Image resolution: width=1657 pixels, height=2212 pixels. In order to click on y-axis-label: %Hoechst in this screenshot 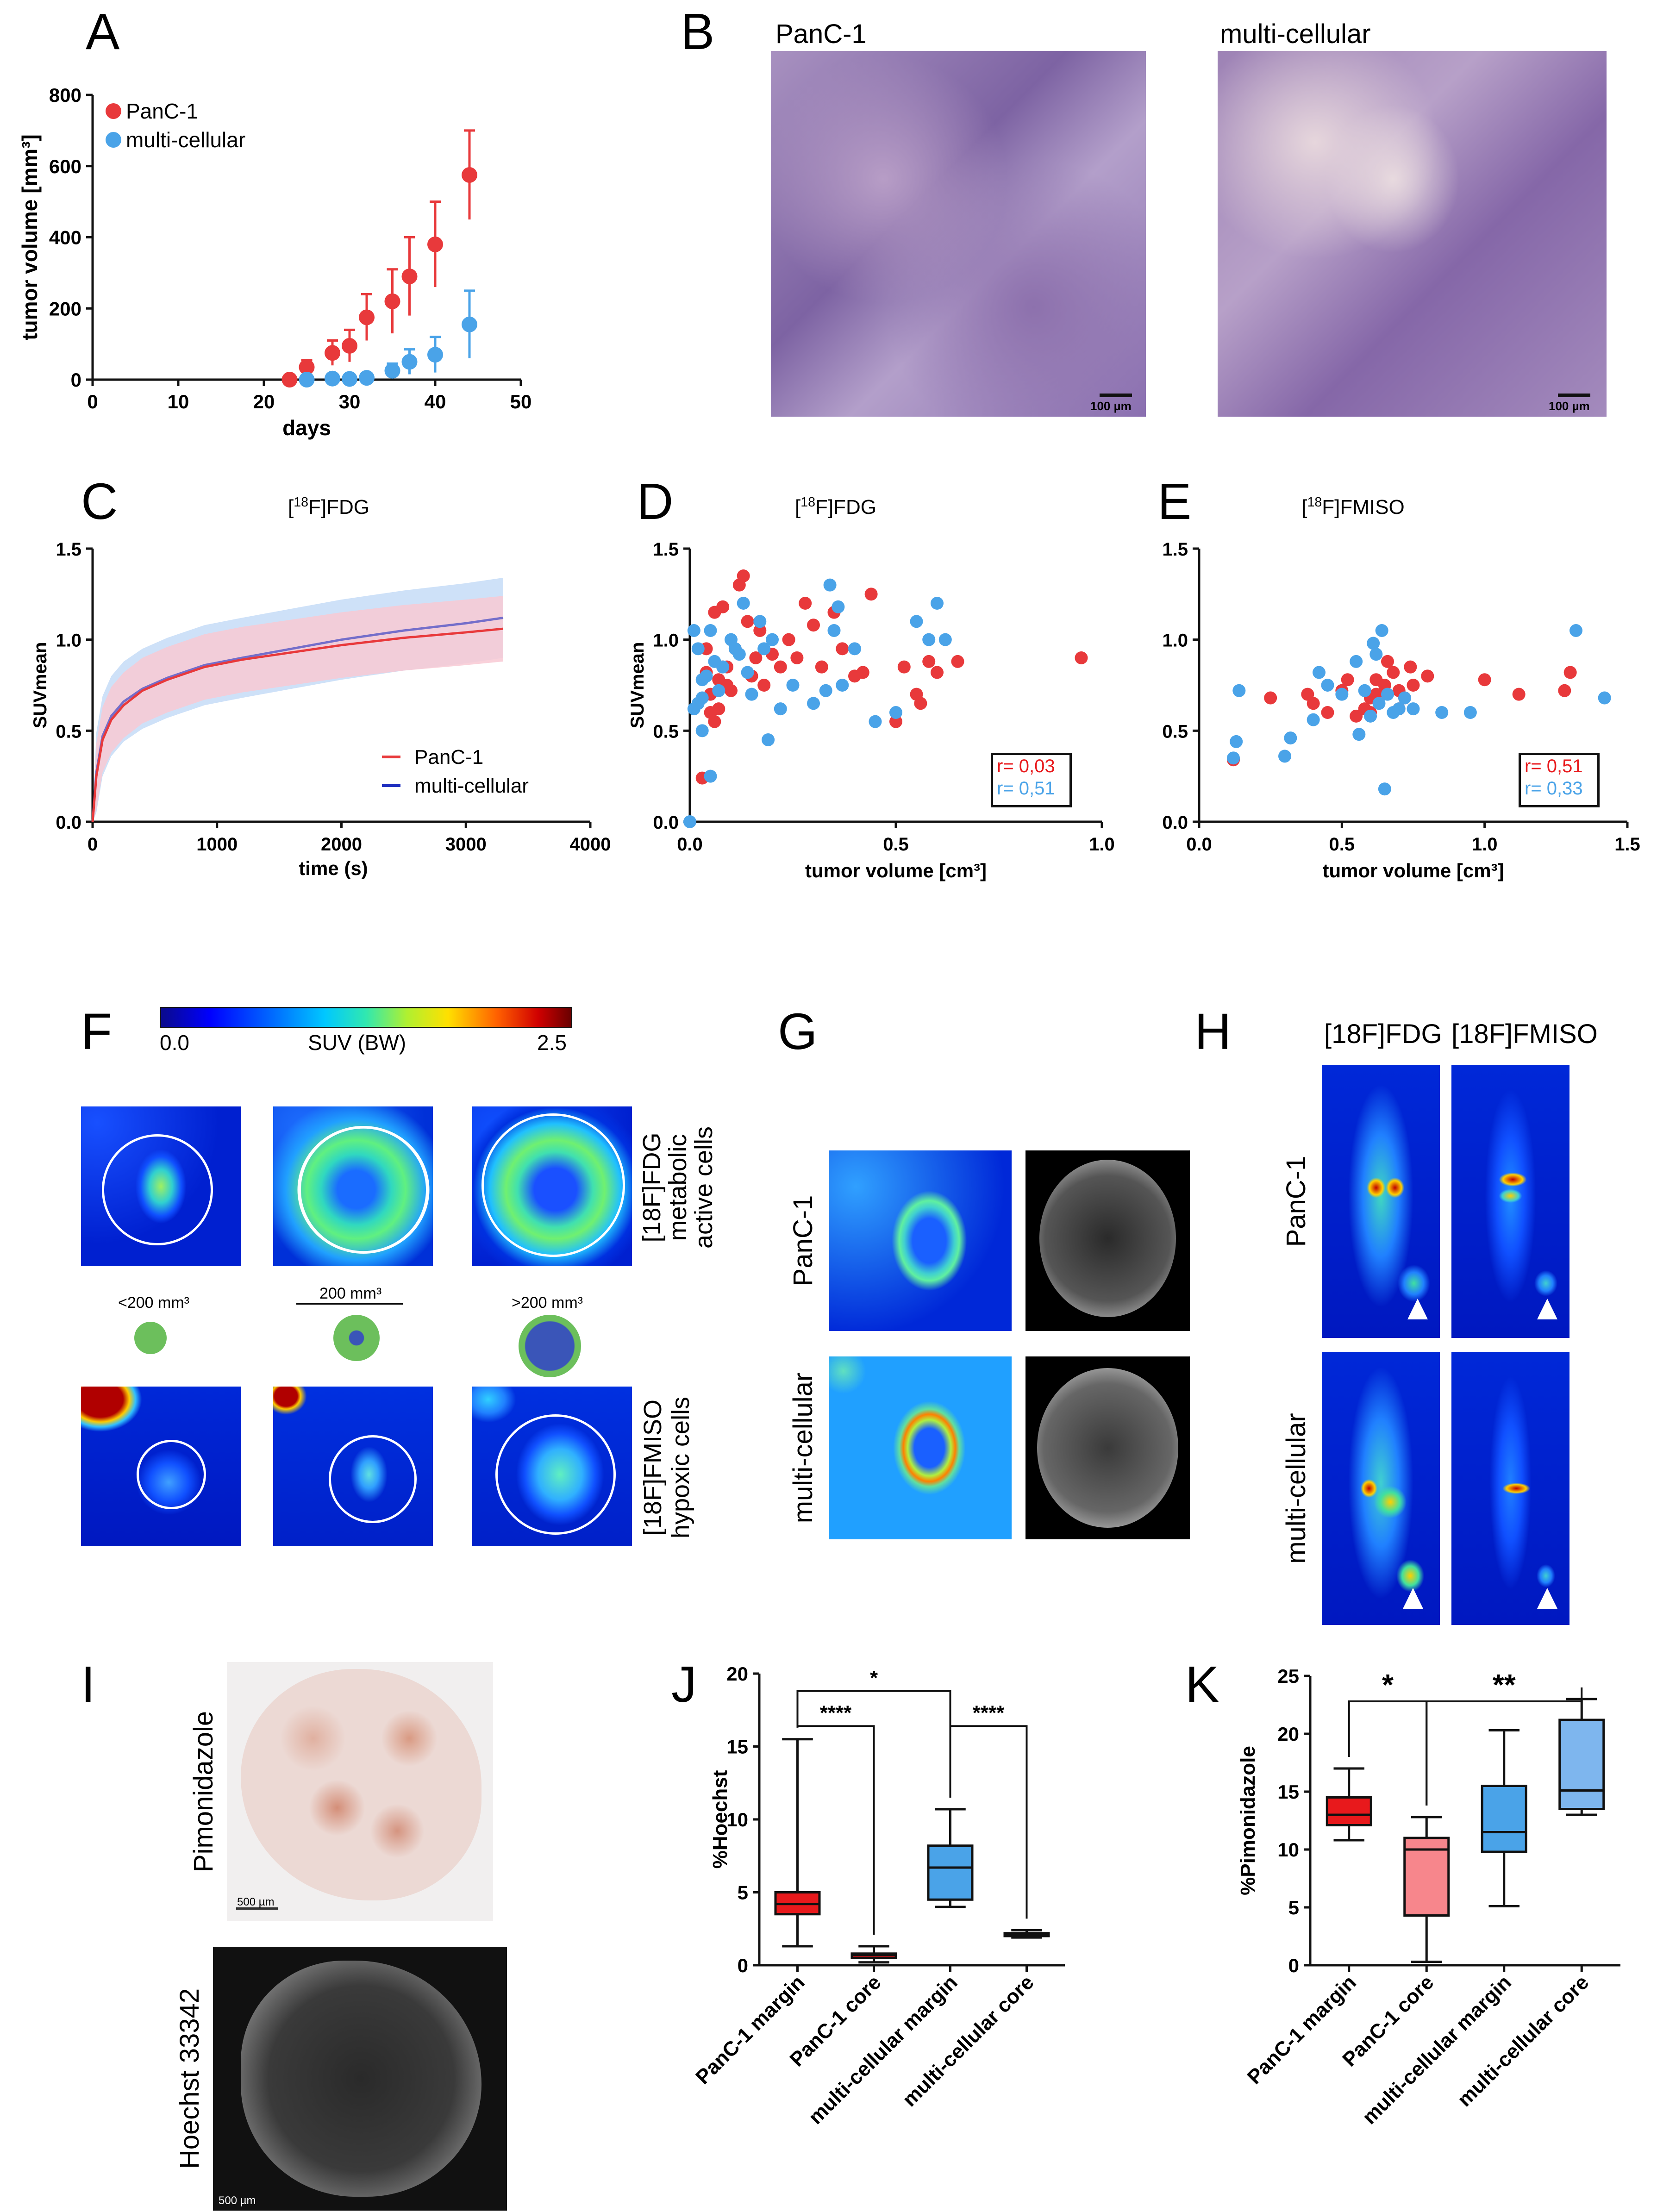, I will do `click(720, 1819)`.